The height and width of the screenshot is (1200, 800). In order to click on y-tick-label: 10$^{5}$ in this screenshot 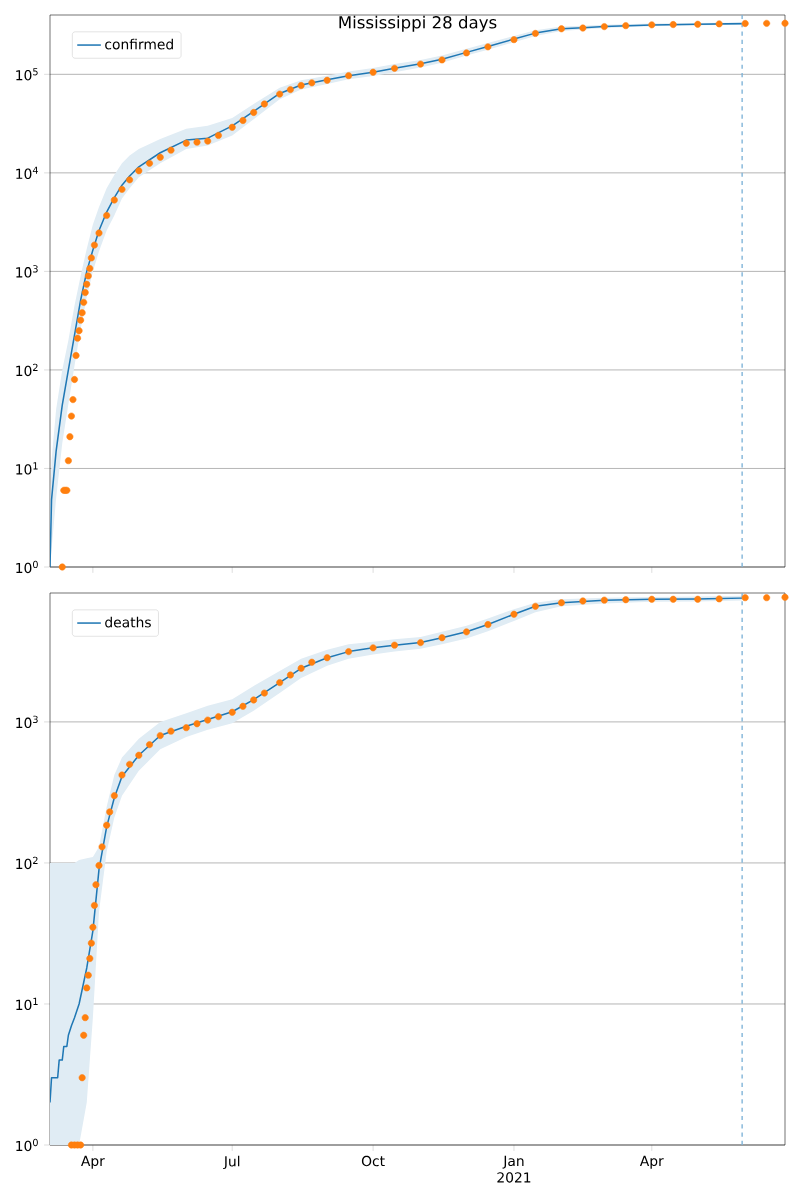, I will do `click(27, 74)`.